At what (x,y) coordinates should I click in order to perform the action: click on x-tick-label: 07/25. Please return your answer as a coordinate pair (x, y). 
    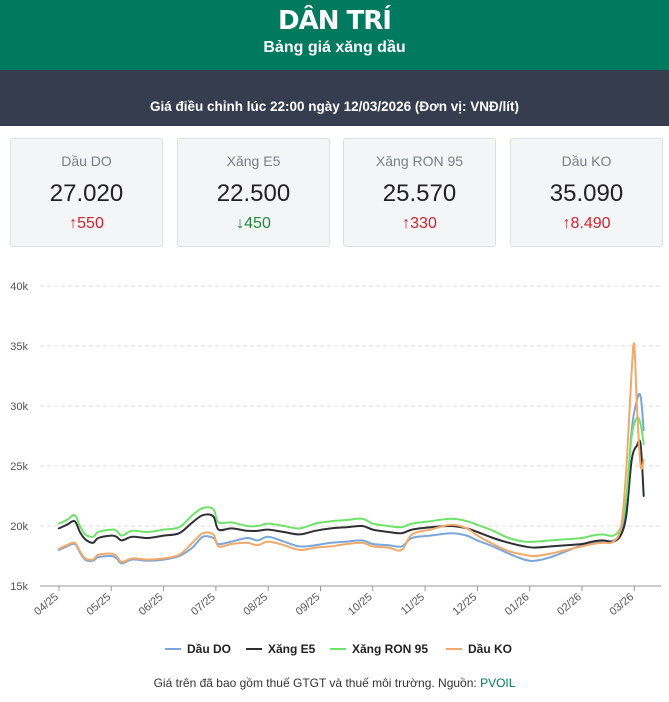
    Looking at the image, I should click on (203, 604).